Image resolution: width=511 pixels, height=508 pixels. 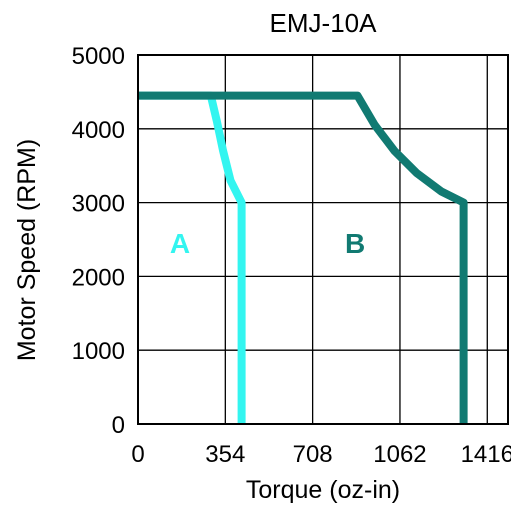 I want to click on series-line-a, so click(x=192, y=257).